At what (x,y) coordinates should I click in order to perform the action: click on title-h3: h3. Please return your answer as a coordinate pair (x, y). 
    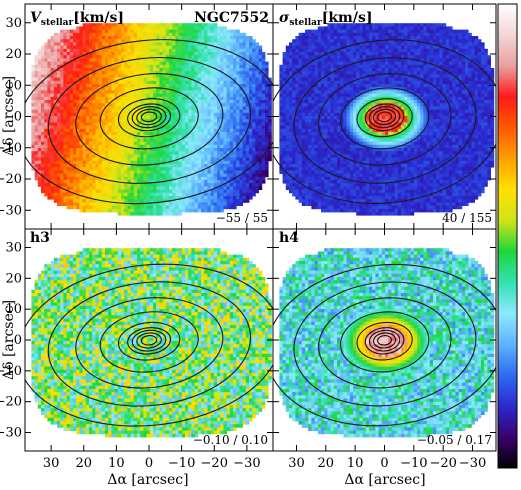
    Looking at the image, I should click on (40, 238).